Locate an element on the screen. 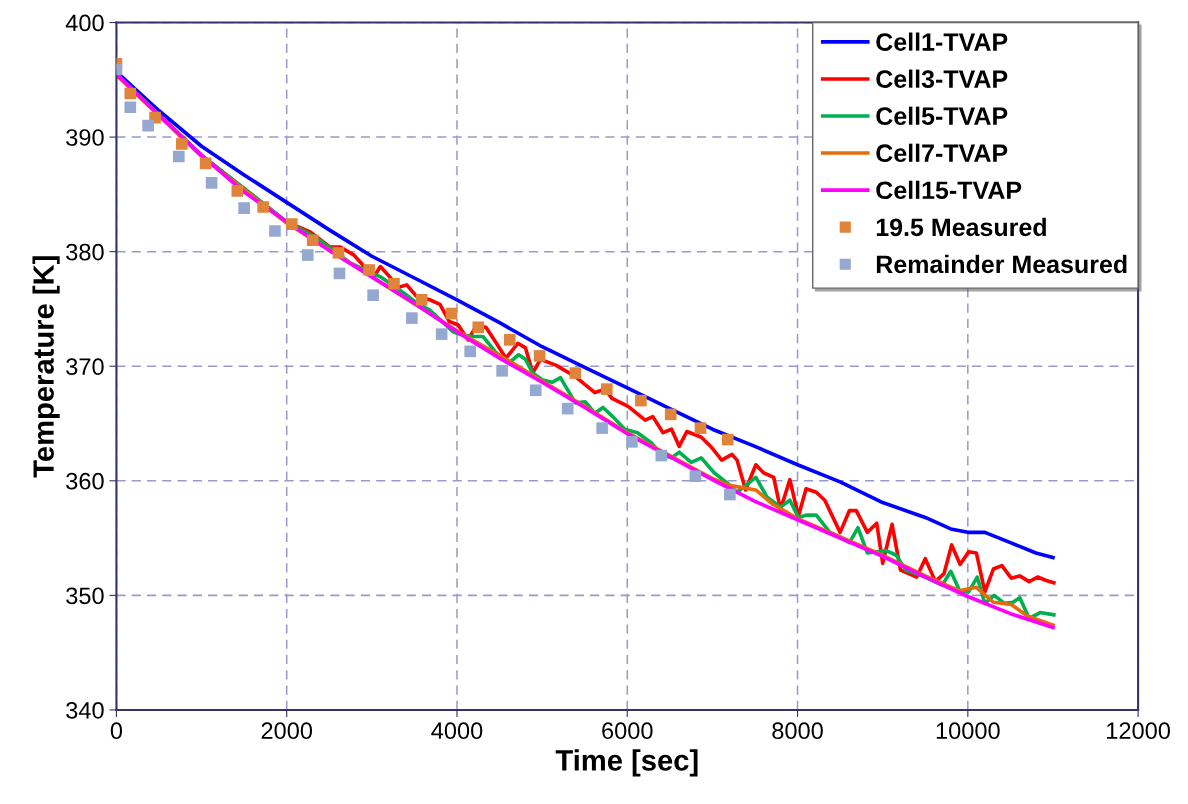 This screenshot has height=804, width=1188. y-tick-label: 400 is located at coordinates (84, 23).